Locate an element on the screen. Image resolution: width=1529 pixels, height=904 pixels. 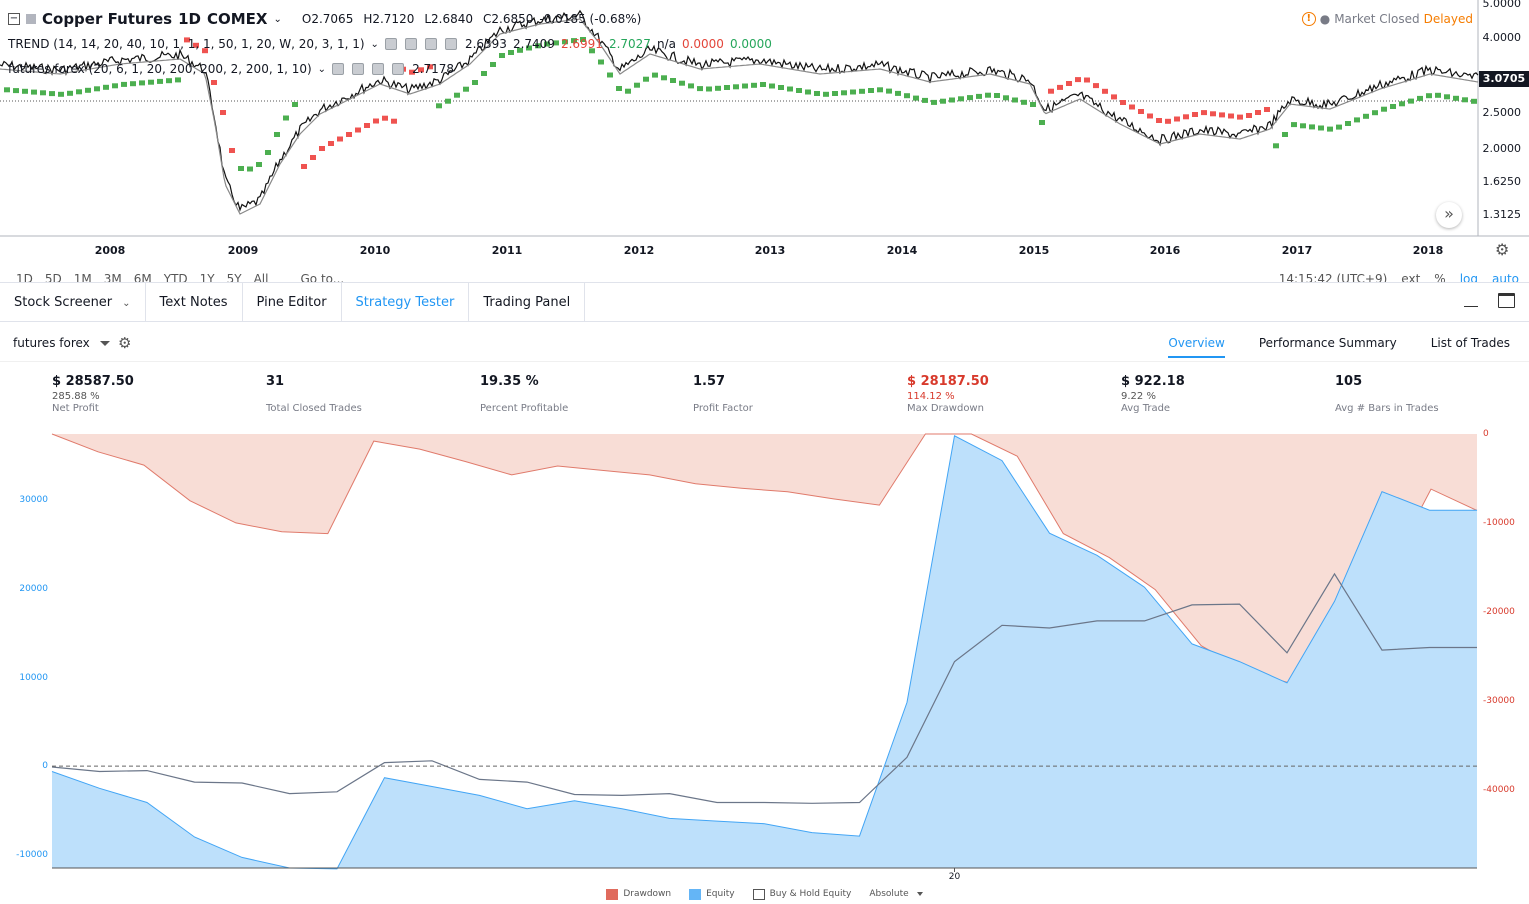
minimize-icon is located at coordinates (1471, 300).